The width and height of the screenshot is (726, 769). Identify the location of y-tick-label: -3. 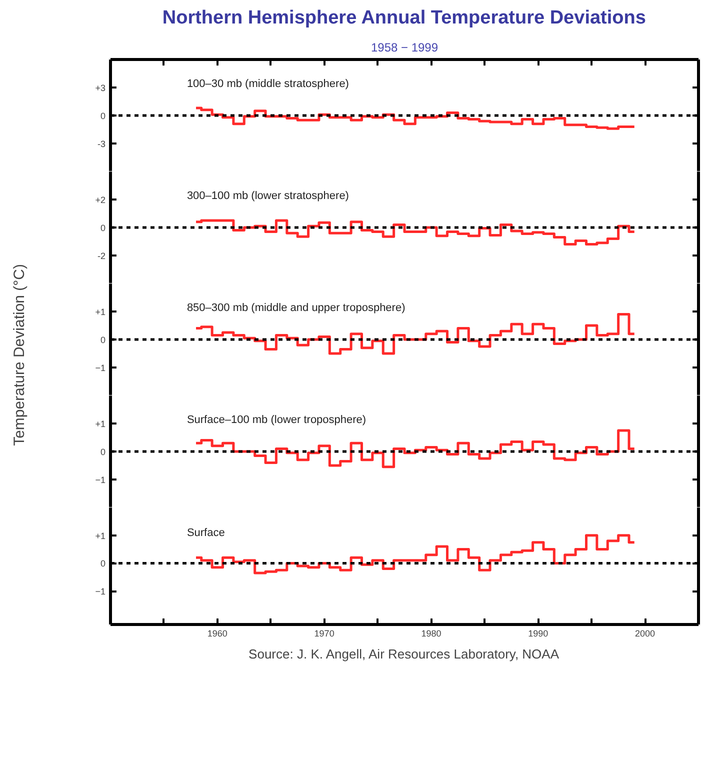
(102, 144).